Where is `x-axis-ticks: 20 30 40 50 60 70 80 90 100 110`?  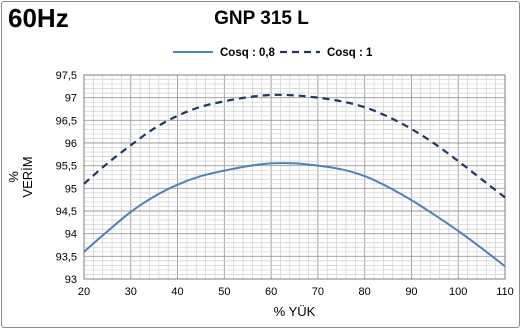
x-axis-ticks: 20 30 40 50 60 70 80 90 100 110 is located at coordinates (296, 292).